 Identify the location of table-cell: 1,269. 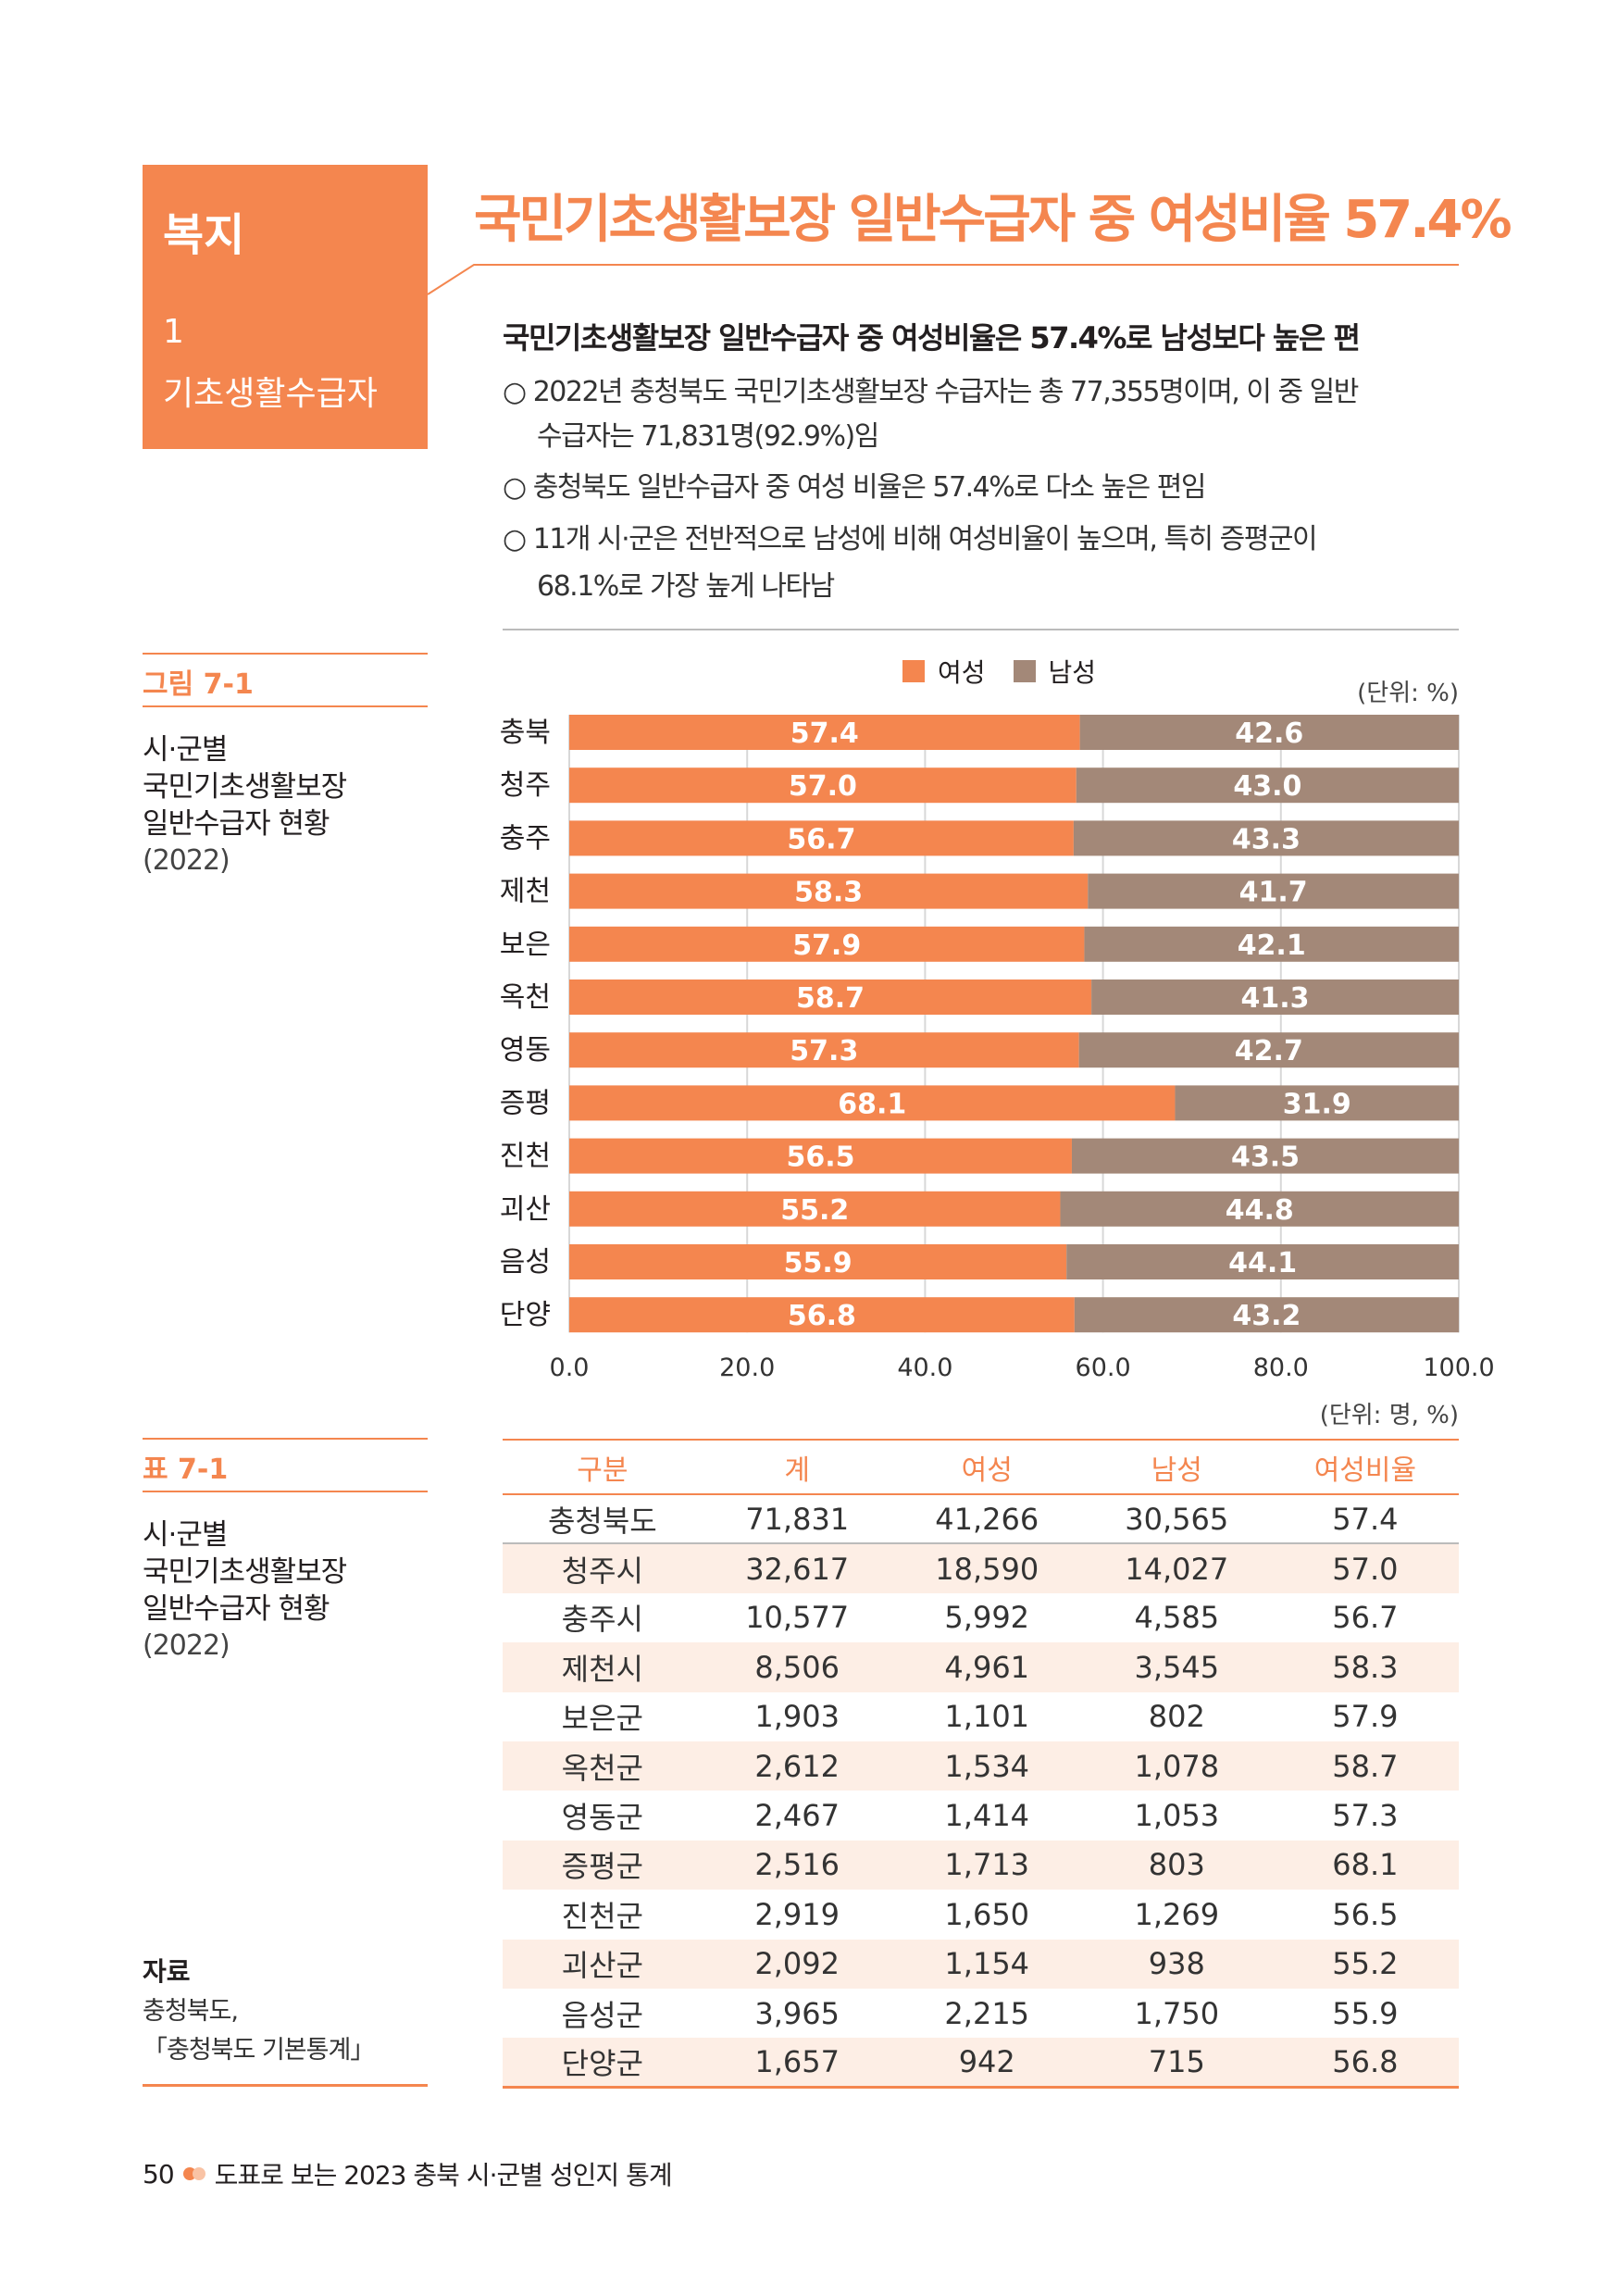
(1177, 1914).